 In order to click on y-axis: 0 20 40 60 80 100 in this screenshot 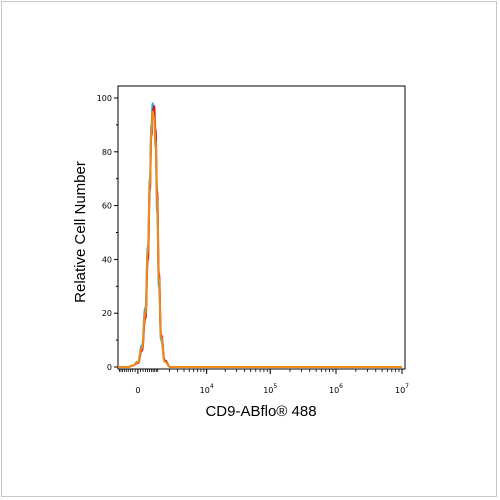, I will do `click(107, 233)`.